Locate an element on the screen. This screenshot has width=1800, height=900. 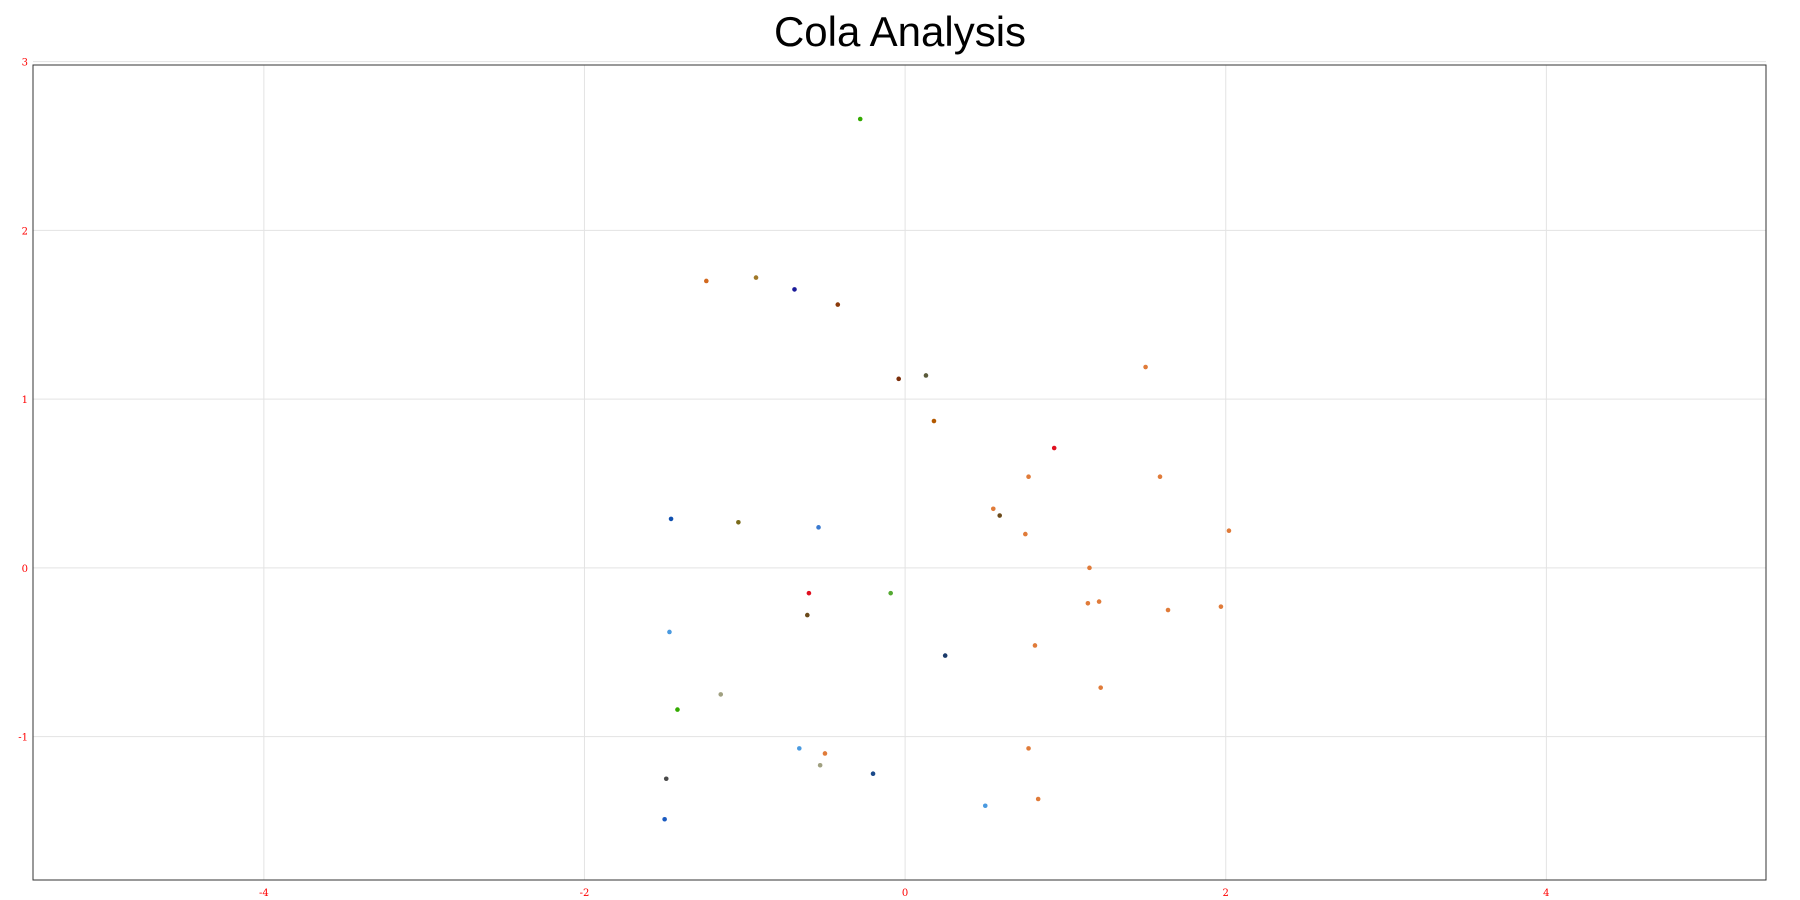
x-tick-label: -4 is located at coordinates (264, 893).